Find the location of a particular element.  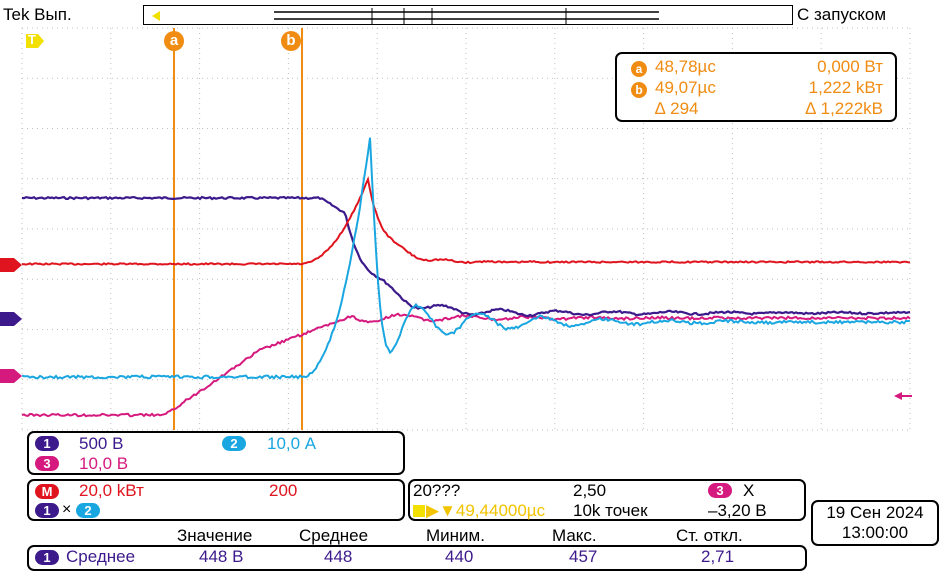

cursor-b-badge: b is located at coordinates (639, 90).